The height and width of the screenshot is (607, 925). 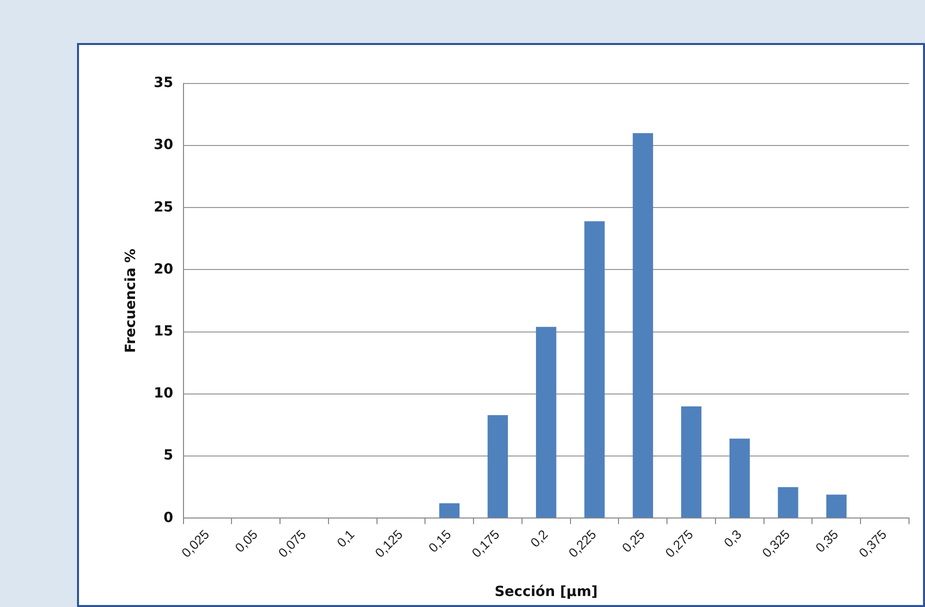 What do you see at coordinates (169, 456) in the screenshot?
I see `y-tick-label: 5` at bounding box center [169, 456].